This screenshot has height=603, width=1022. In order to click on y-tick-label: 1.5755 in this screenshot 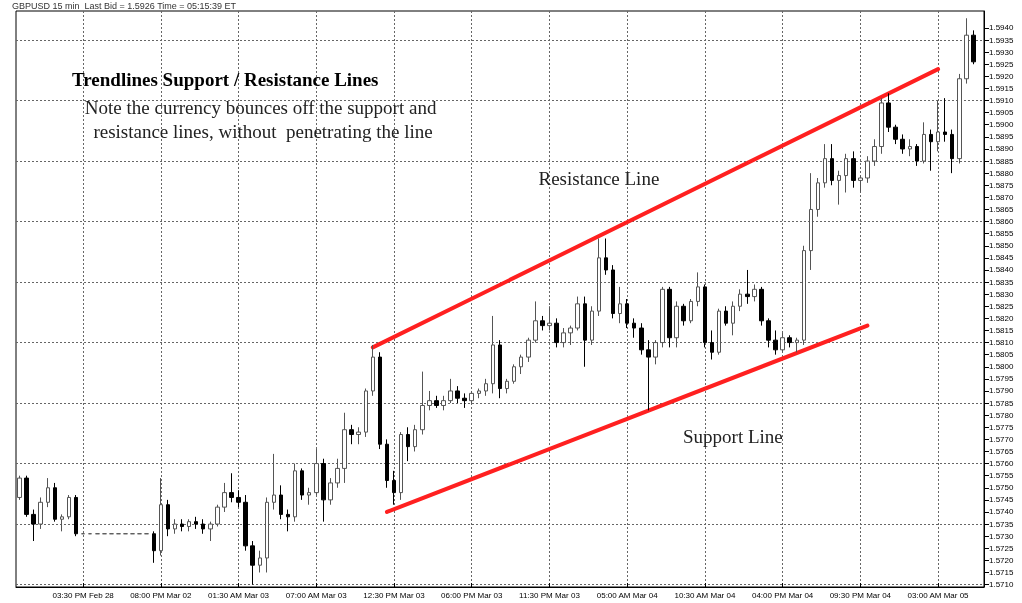, I will do `click(1002, 476)`.